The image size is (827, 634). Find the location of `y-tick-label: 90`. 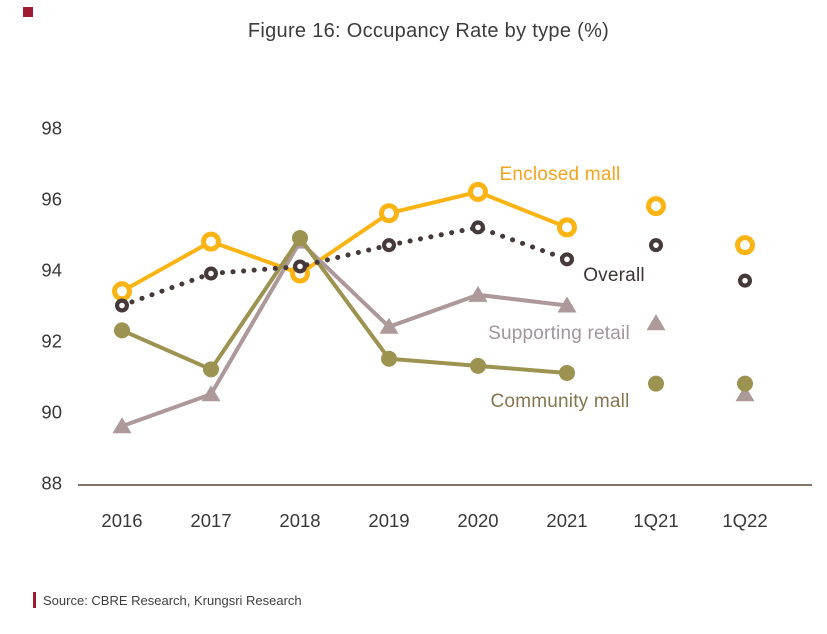

y-tick-label: 90 is located at coordinates (51, 412).